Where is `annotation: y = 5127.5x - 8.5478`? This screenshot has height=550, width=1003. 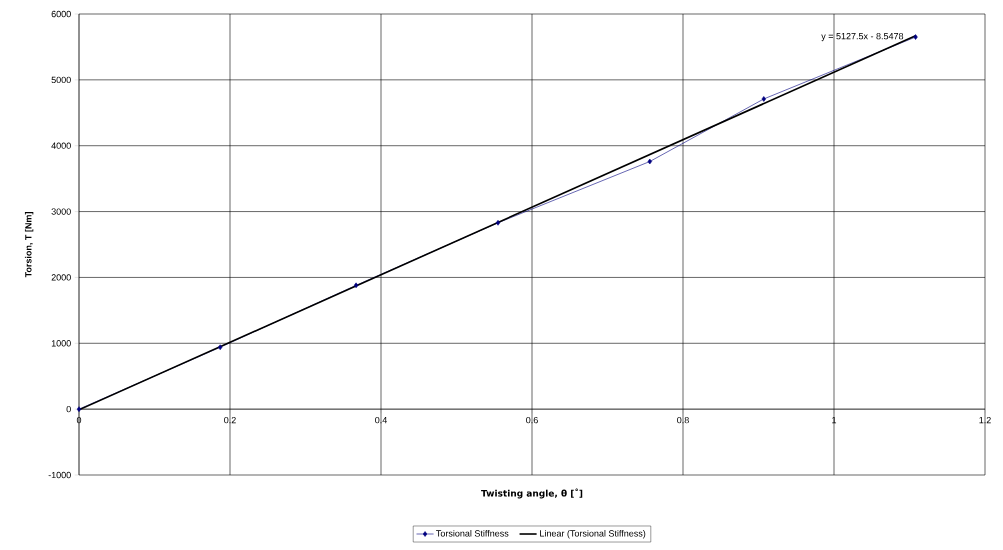
annotation: y = 5127.5x - 8.5478 is located at coordinates (862, 37).